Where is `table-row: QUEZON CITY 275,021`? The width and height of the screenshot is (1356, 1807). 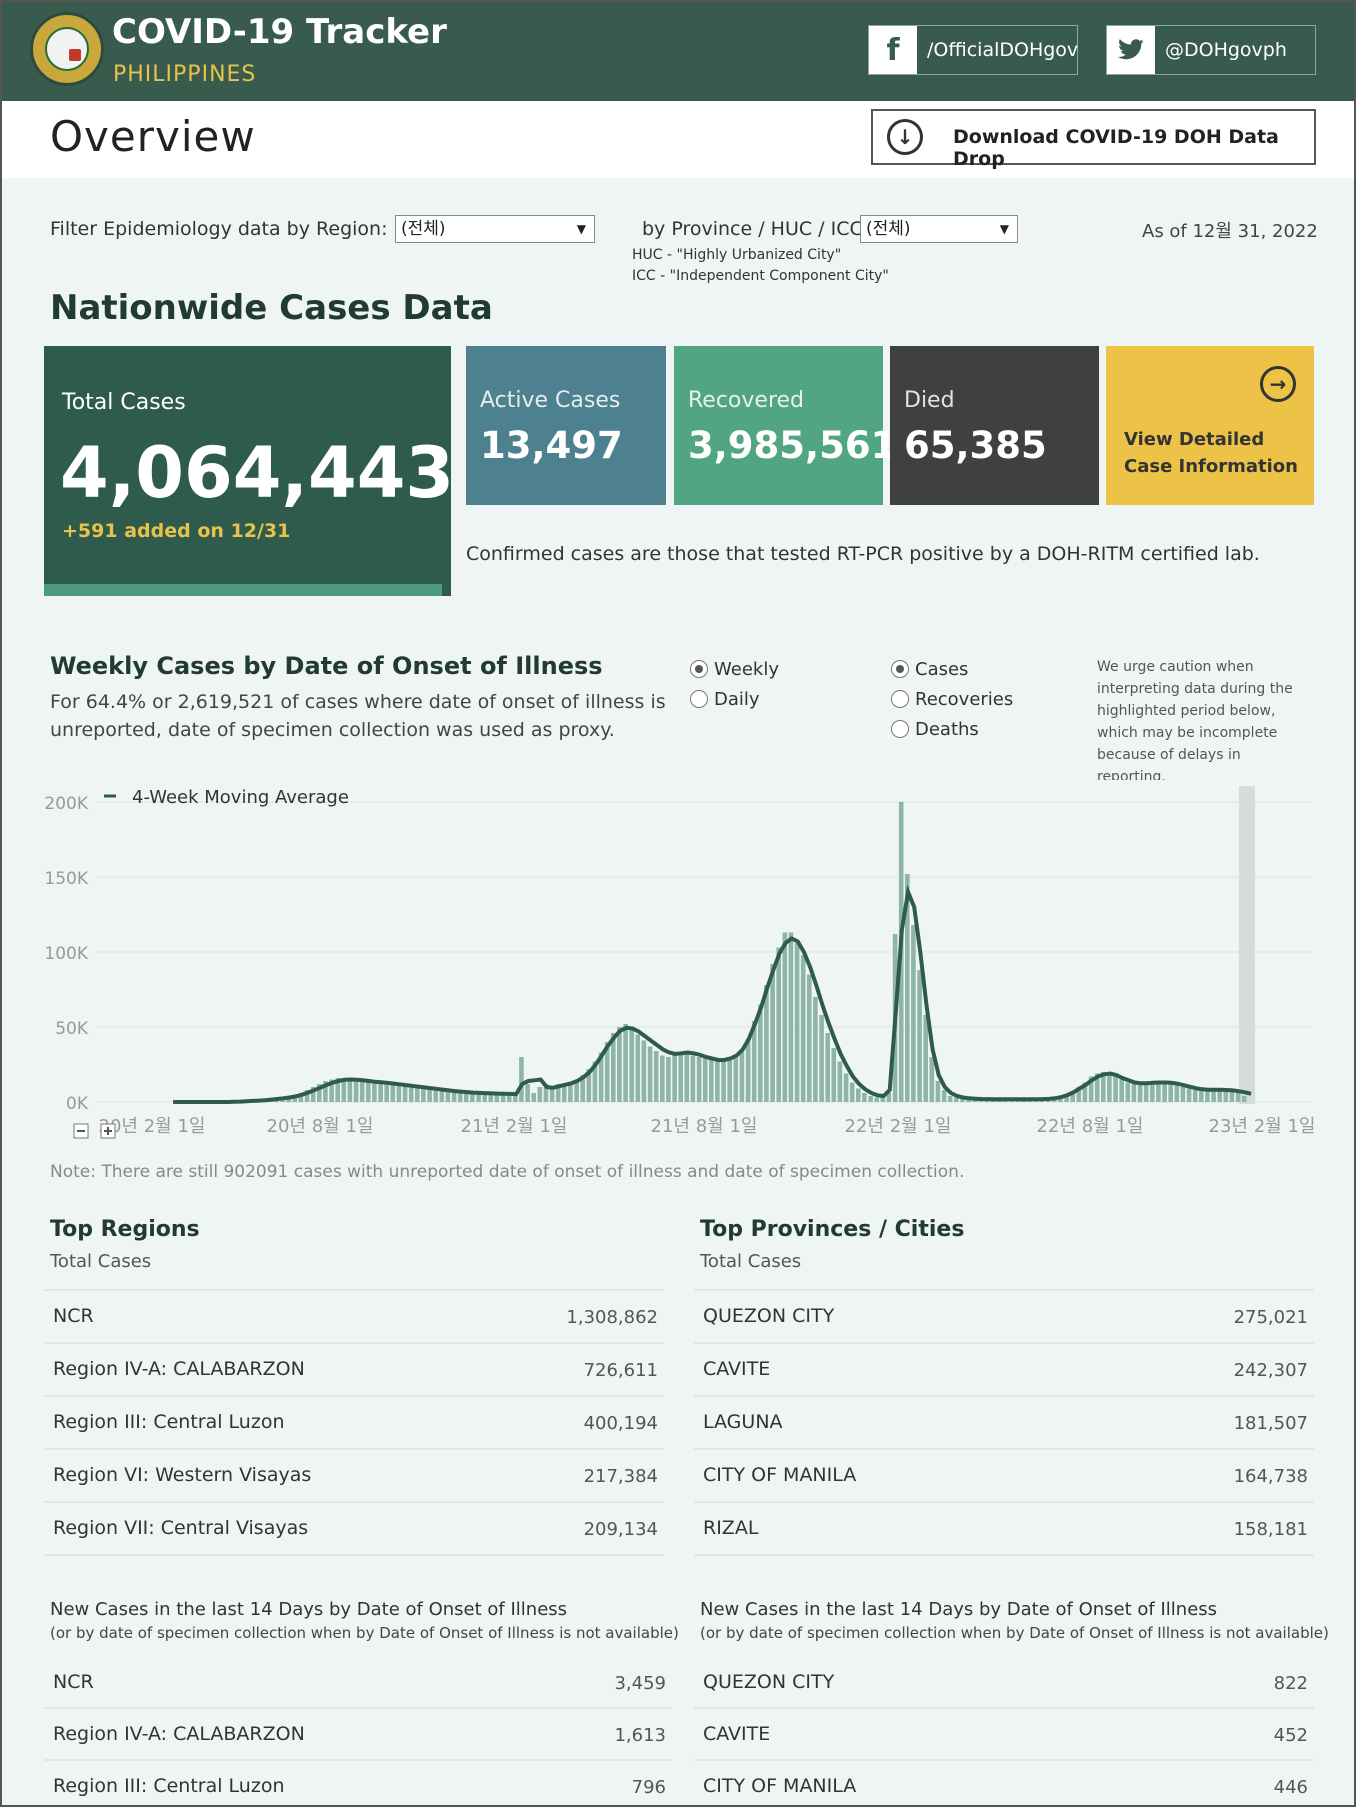
table-row: QUEZON CITY 275,021 is located at coordinates (1004, 1317).